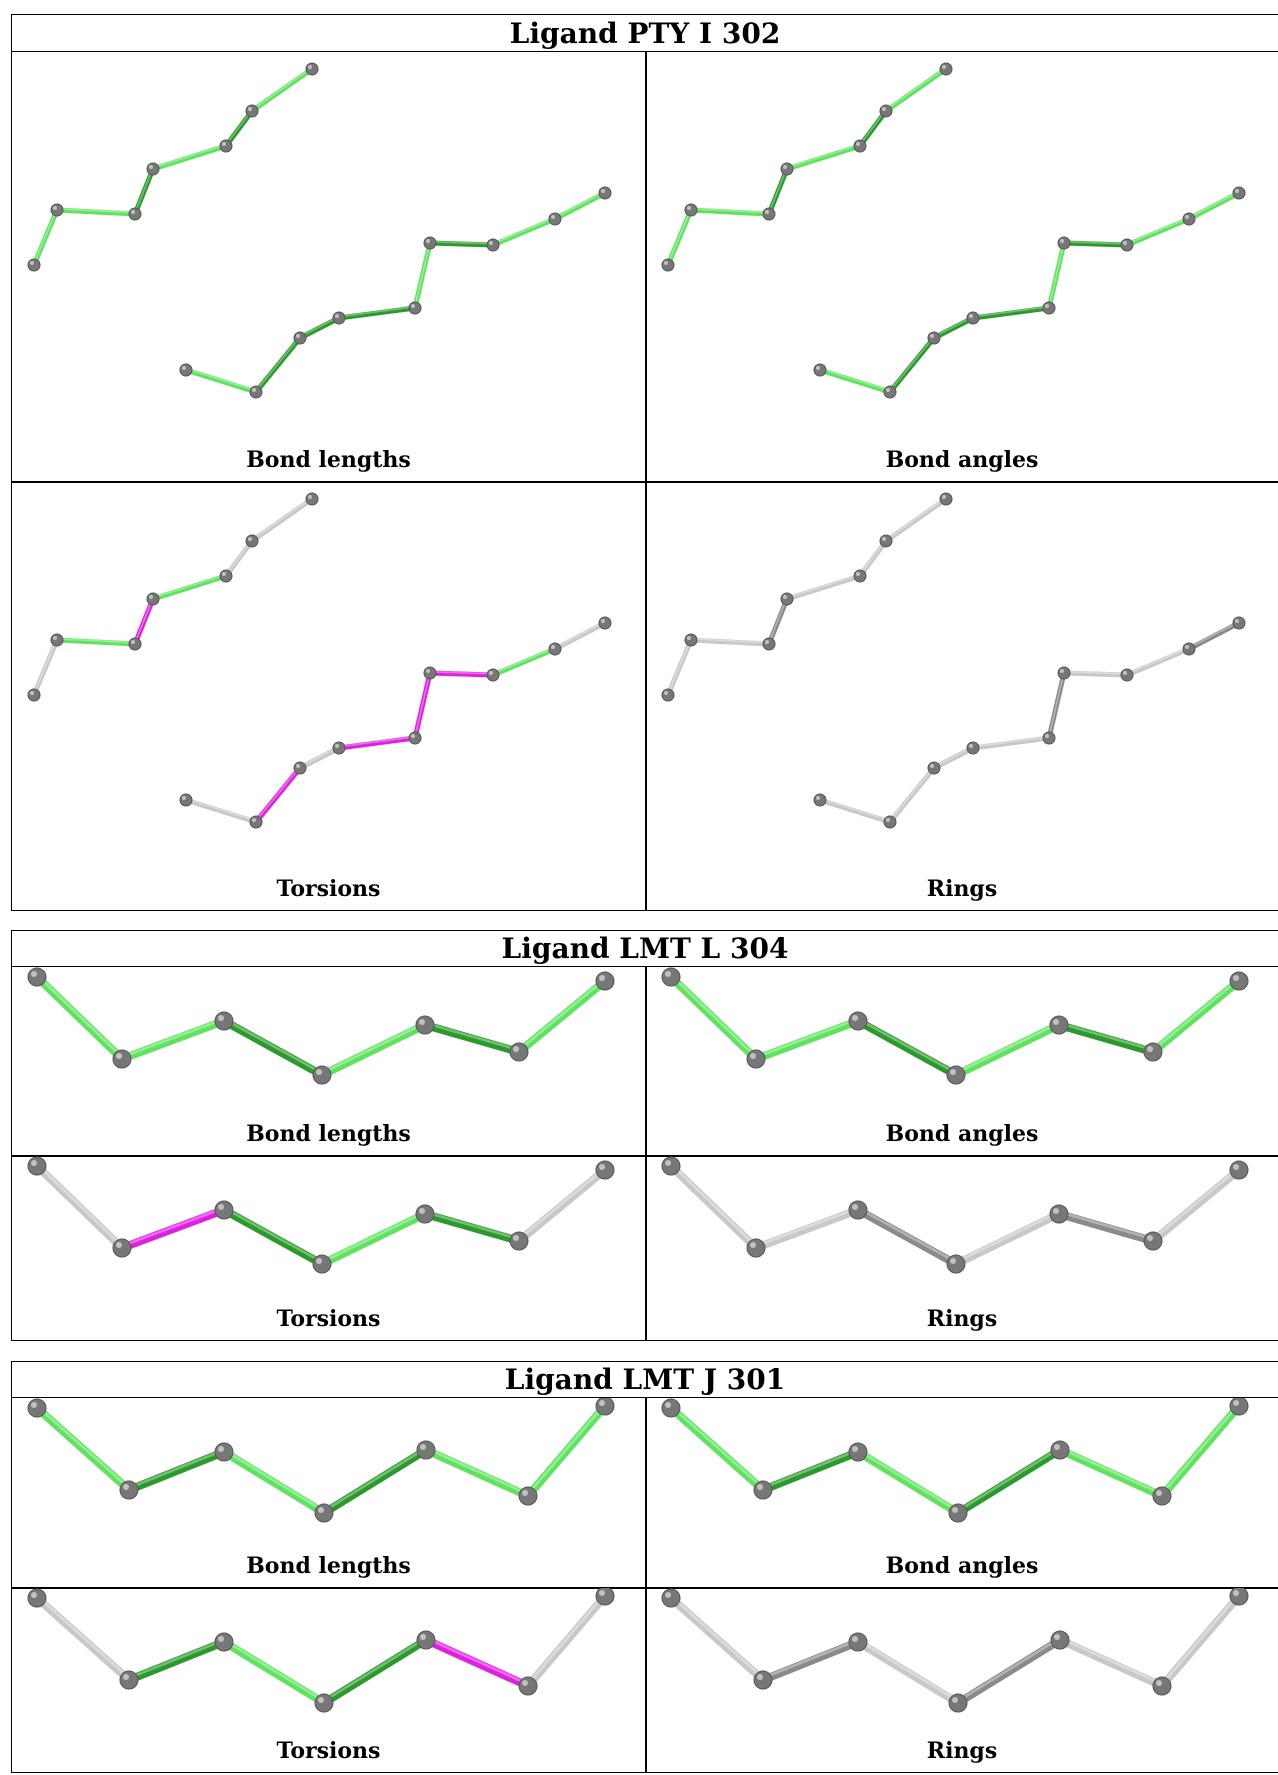 The image size is (1278, 1775). I want to click on panel-label: Bond angles, so click(962, 1134).